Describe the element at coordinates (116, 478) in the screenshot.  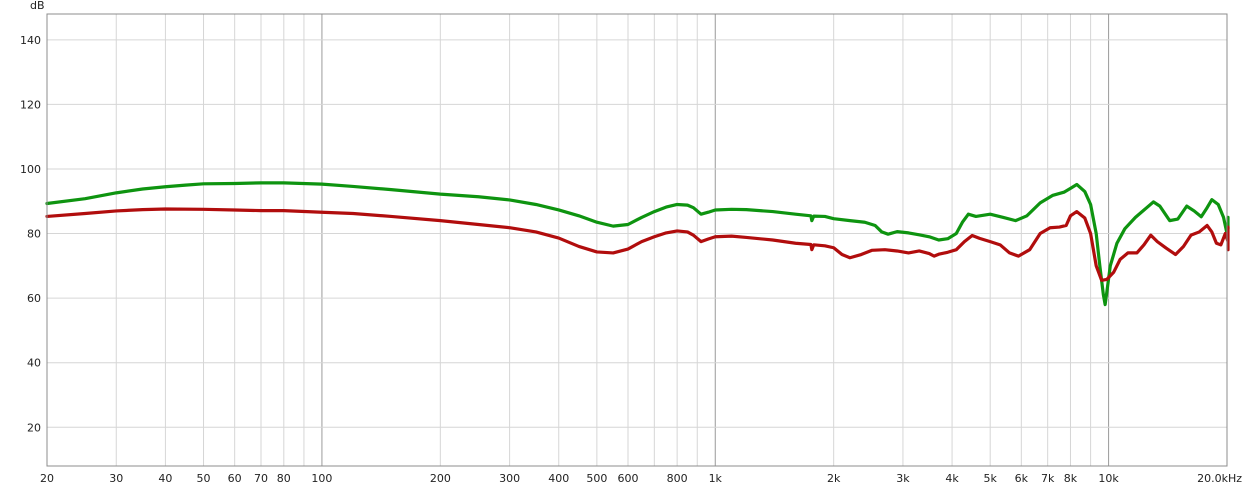
I see `x-tick-label: 30` at that location.